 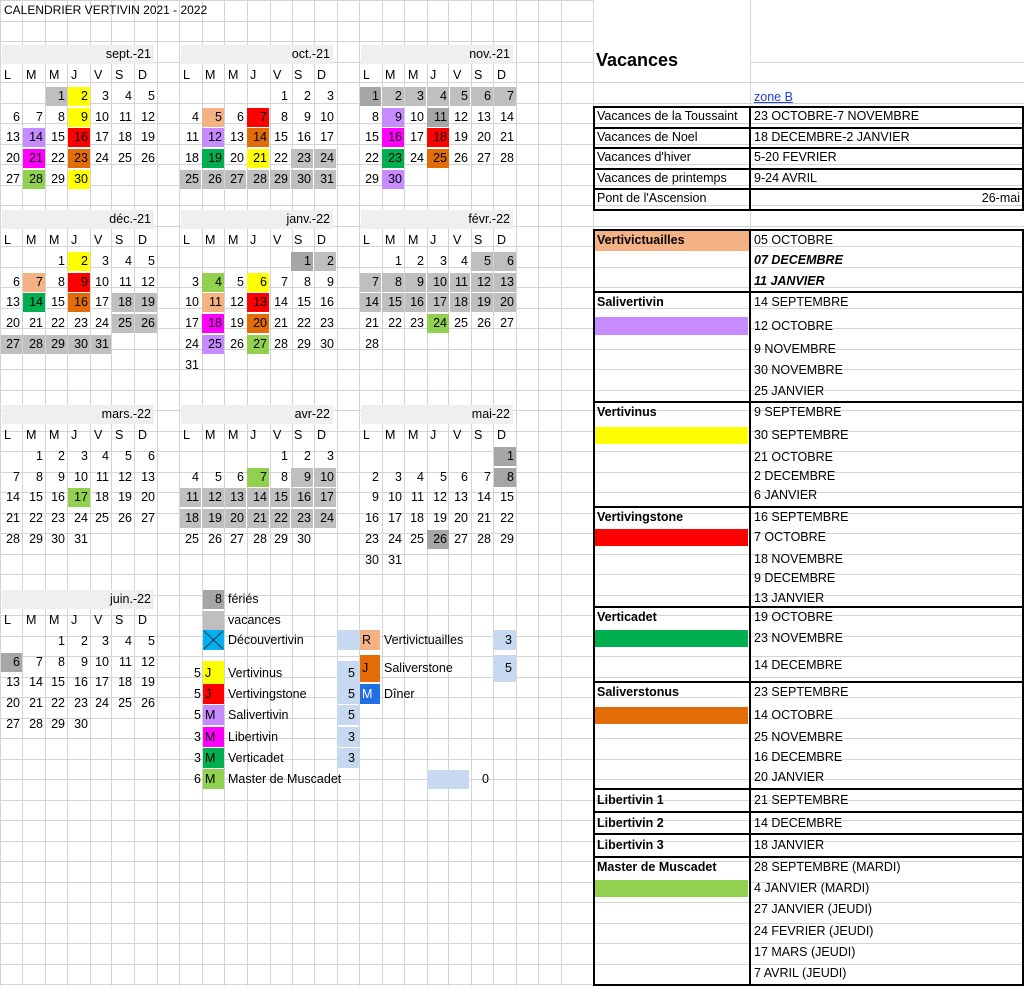 I want to click on day-cell: 9, so click(x=415, y=282).